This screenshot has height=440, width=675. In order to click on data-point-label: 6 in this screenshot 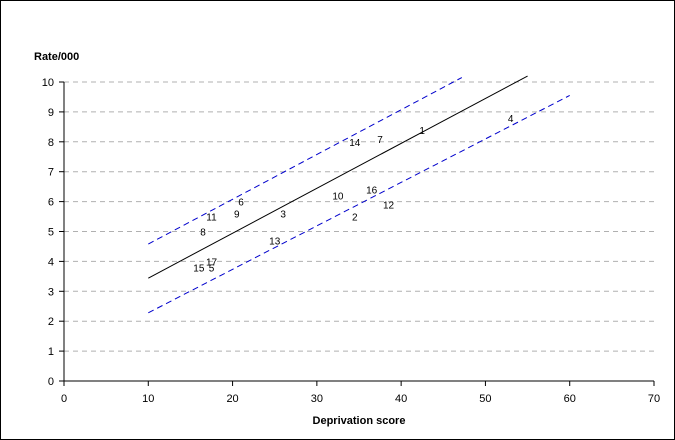, I will do `click(241, 203)`.